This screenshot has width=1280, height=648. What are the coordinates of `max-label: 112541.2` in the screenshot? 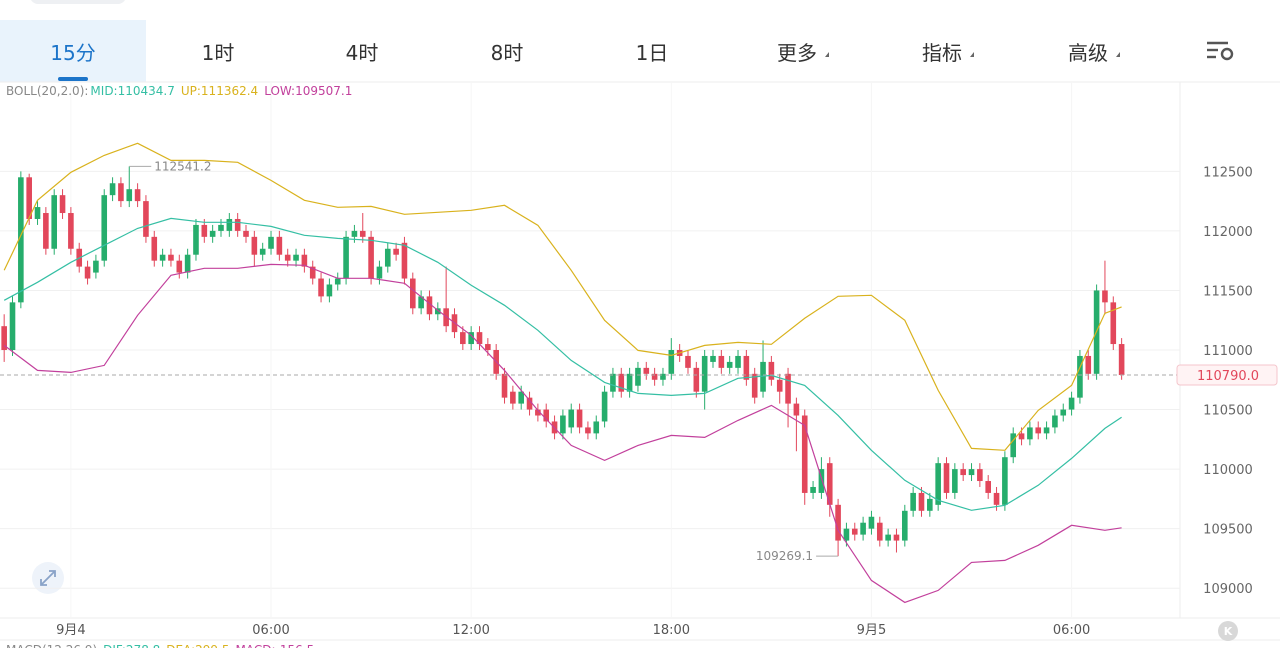 It's located at (182, 166).